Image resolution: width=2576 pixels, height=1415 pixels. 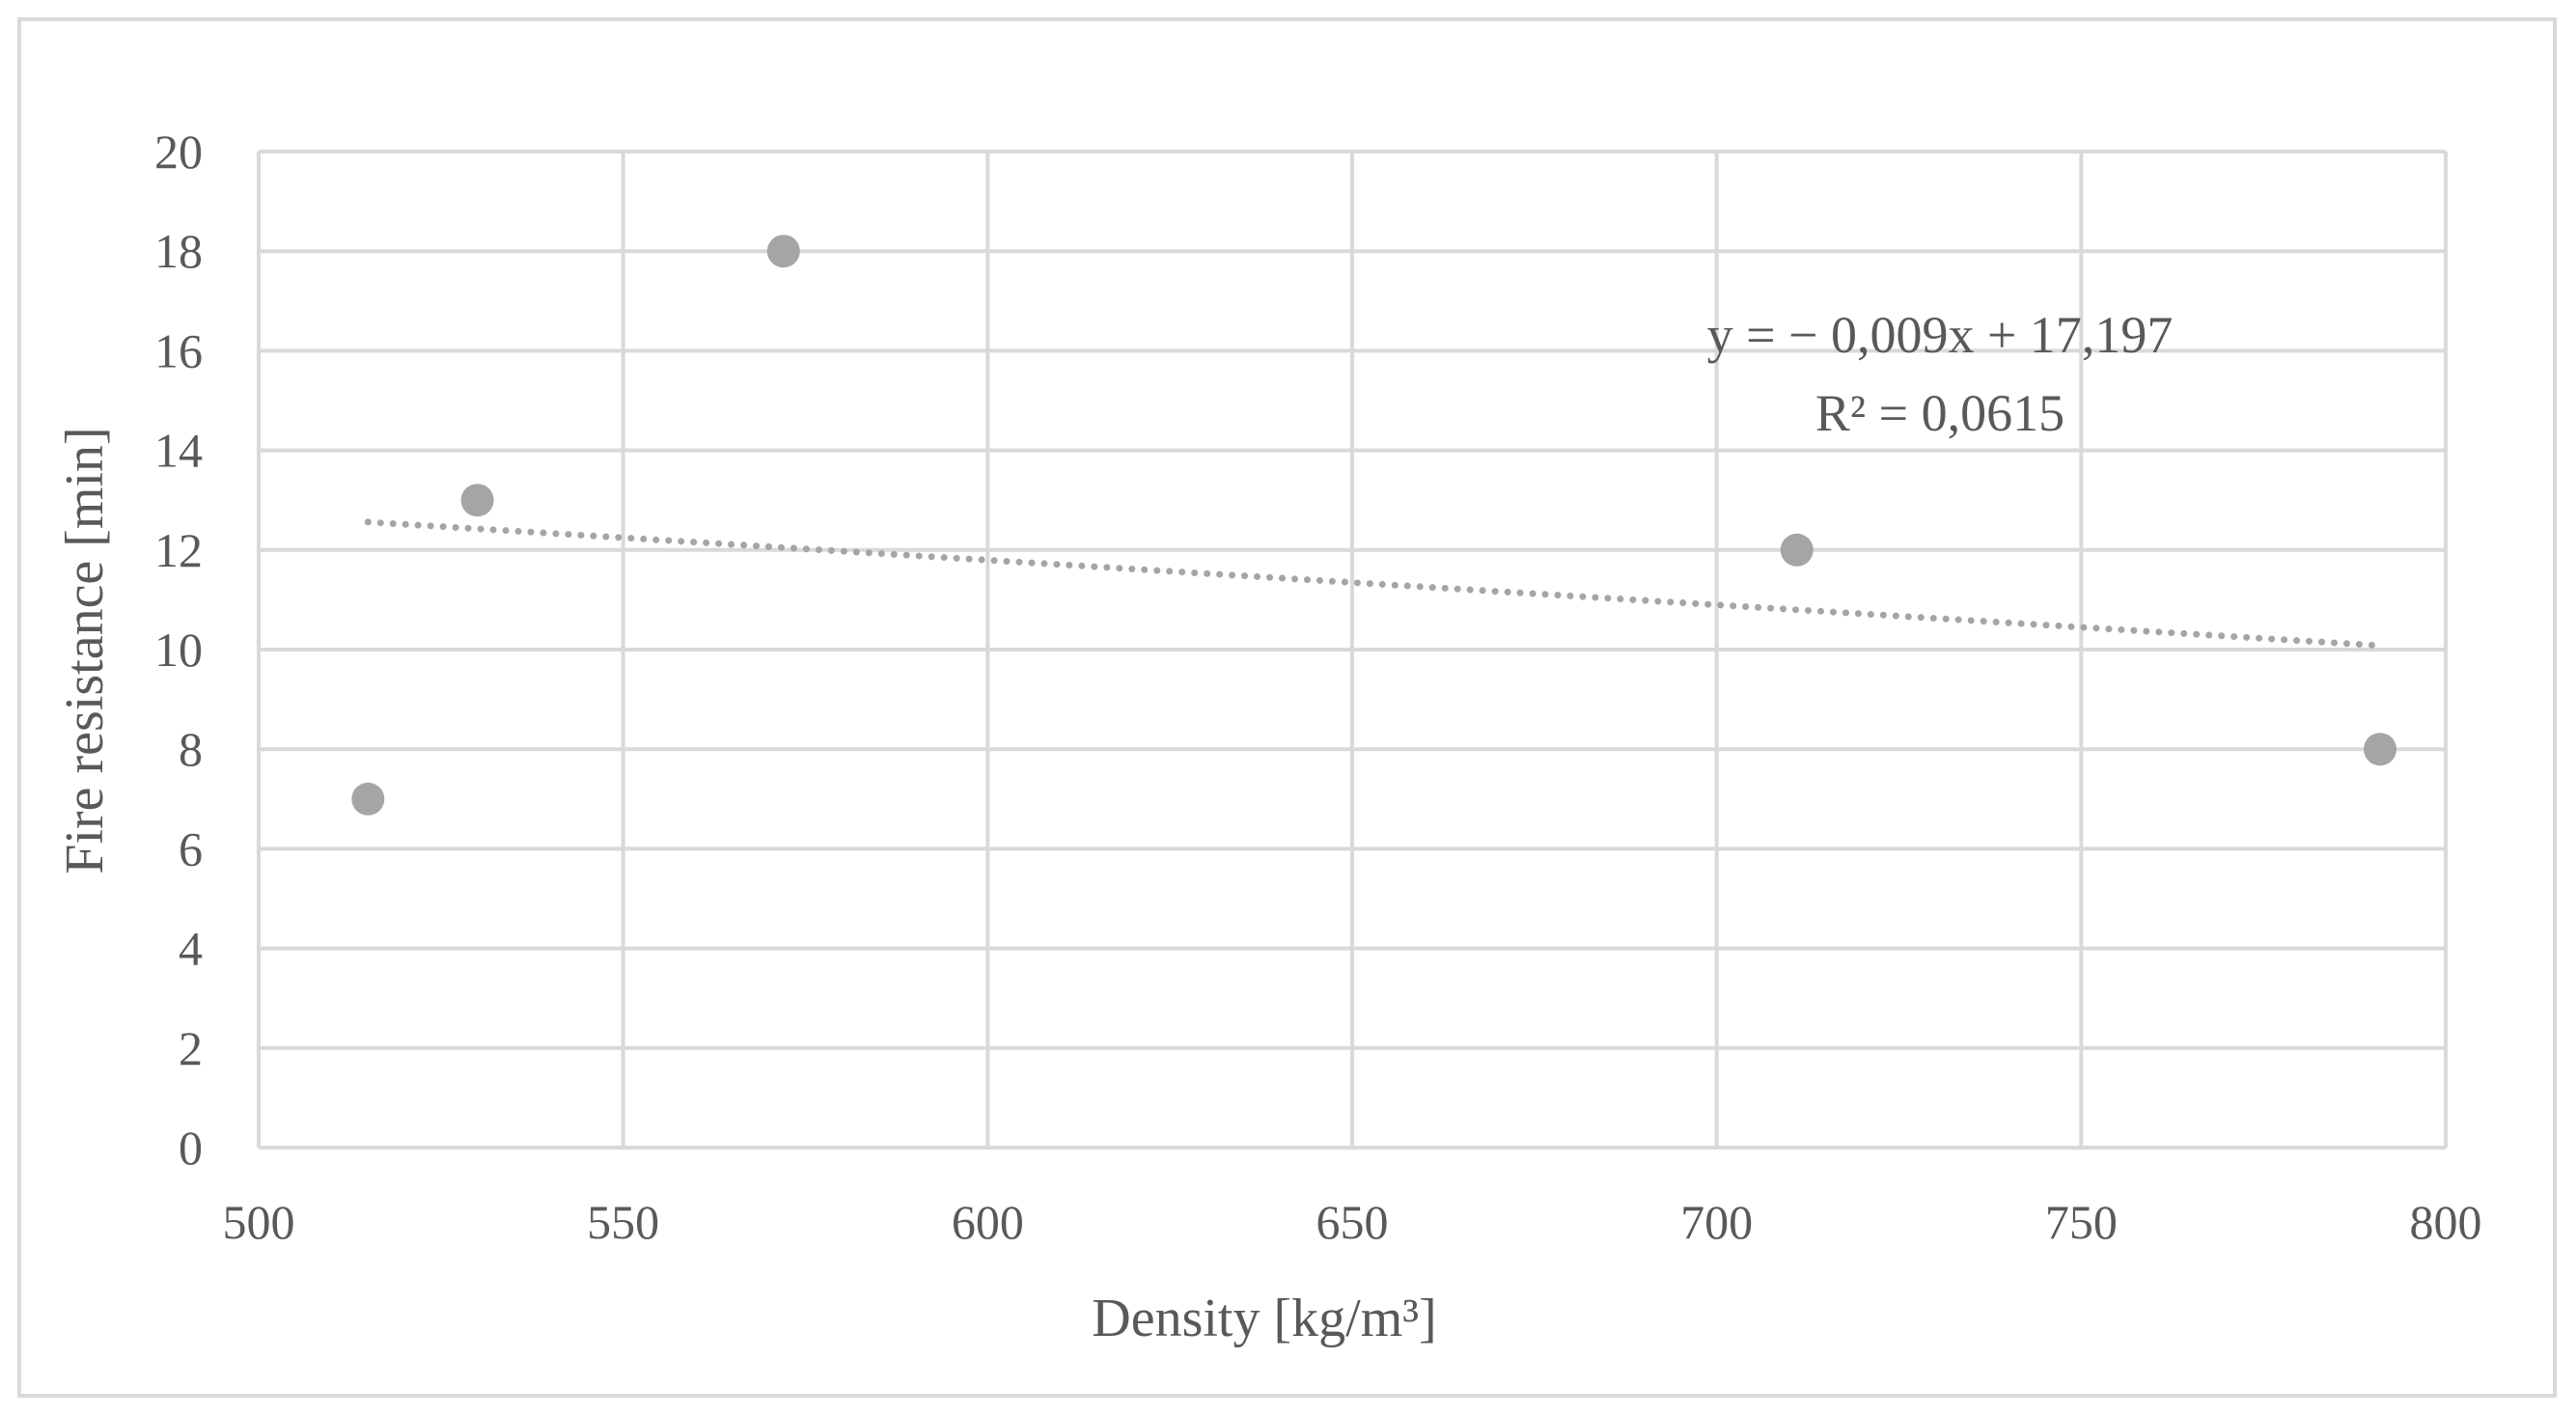 I want to click on y-tick-label: 6, so click(x=191, y=848).